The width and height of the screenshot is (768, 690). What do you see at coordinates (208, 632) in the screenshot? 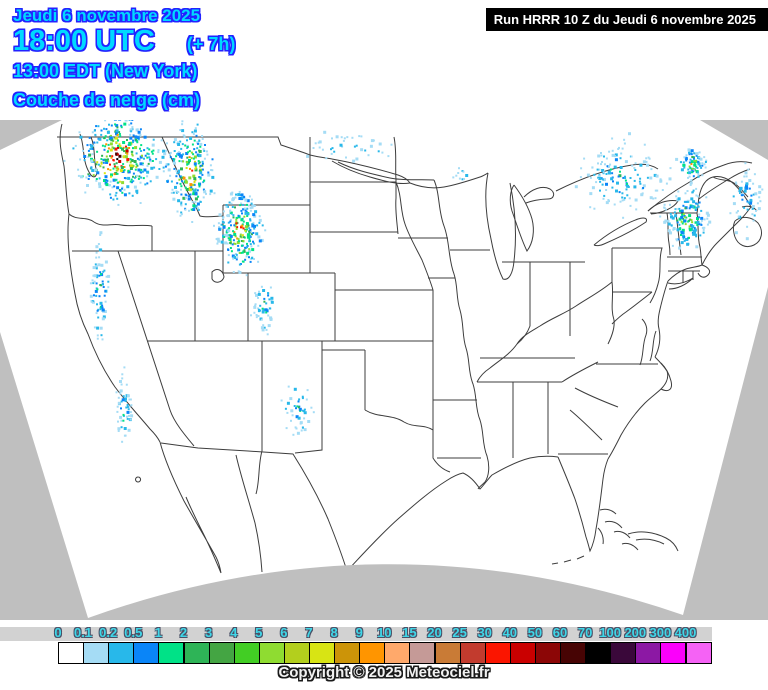
I see `legend-tick-label: 3` at bounding box center [208, 632].